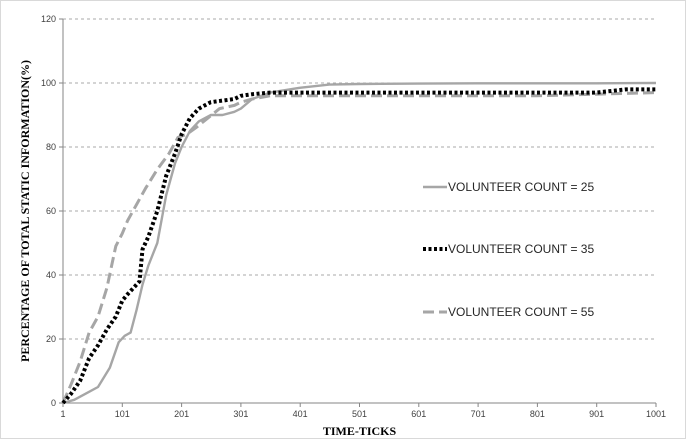 The width and height of the screenshot is (686, 439). What do you see at coordinates (181, 414) in the screenshot?
I see `x-tick-label: 201` at bounding box center [181, 414].